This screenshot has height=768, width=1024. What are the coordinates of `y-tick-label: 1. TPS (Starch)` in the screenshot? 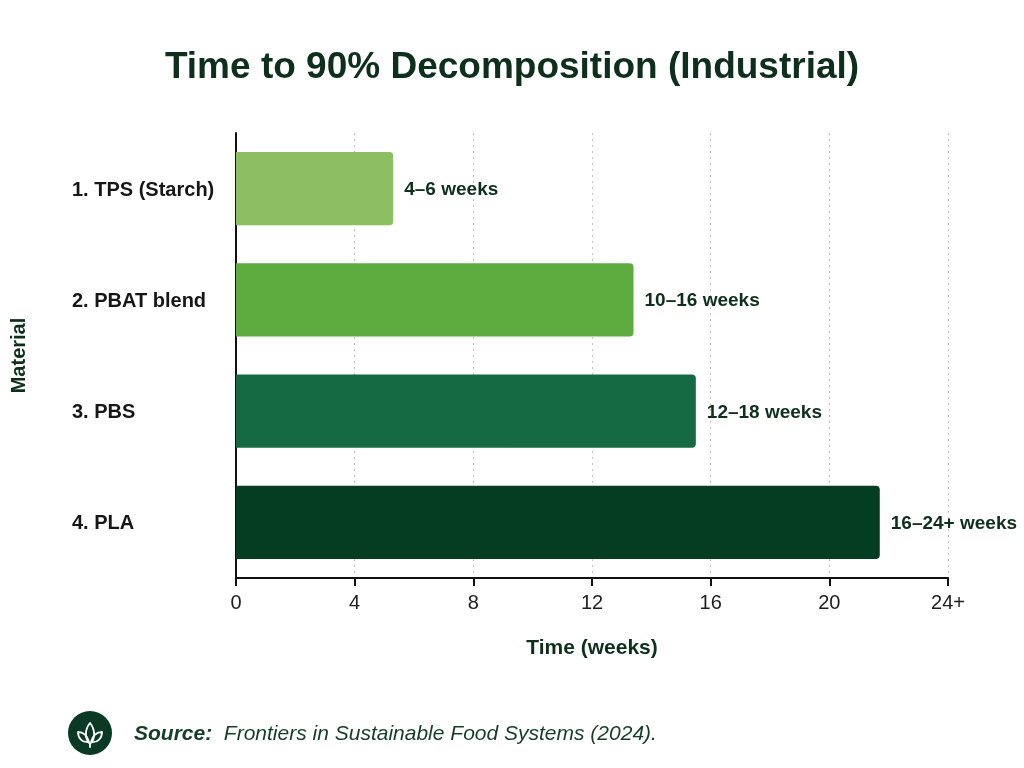 It's located at (143, 188).